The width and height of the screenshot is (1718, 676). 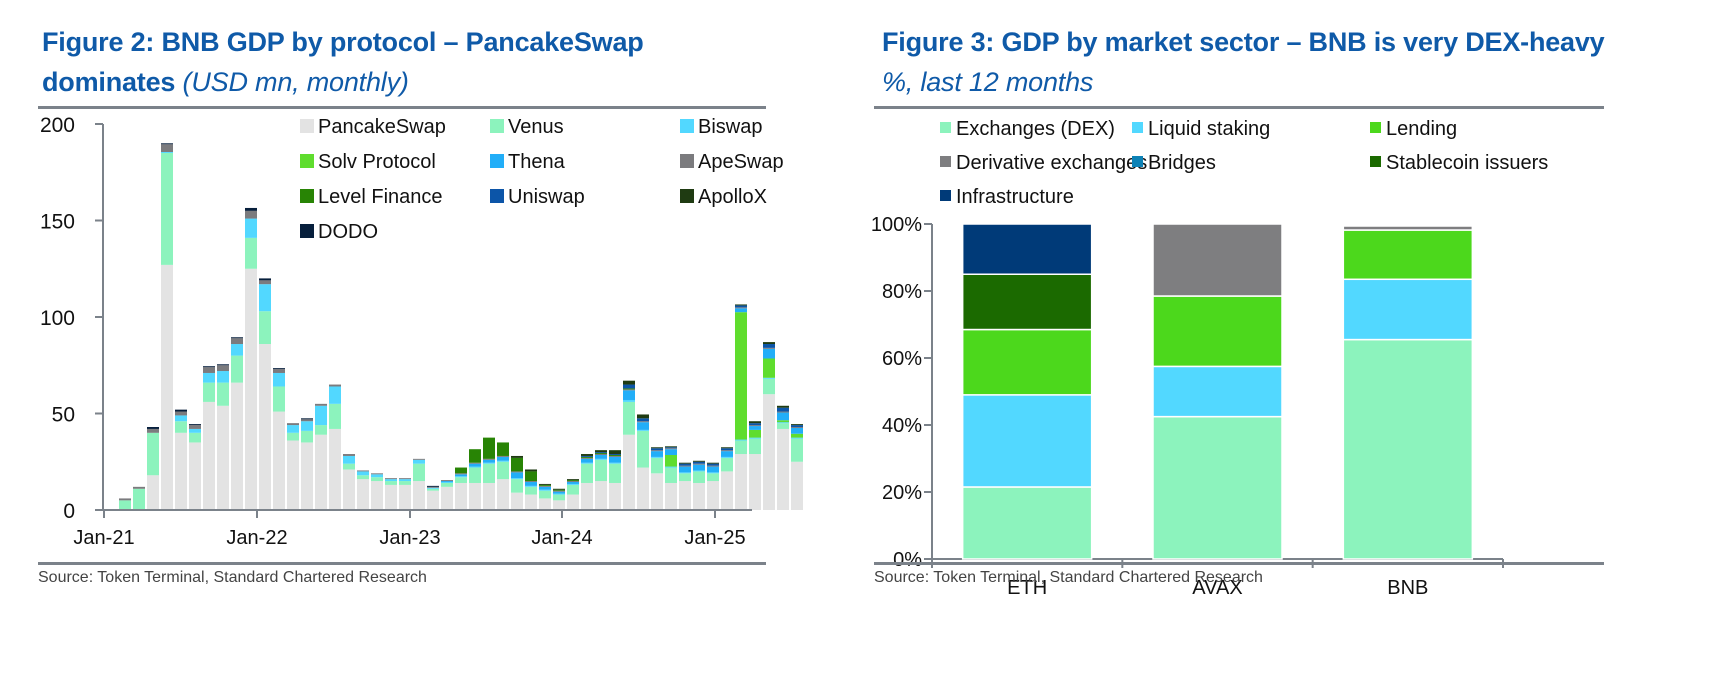 I want to click on legend-label-lending: Lending, so click(x=1421, y=129).